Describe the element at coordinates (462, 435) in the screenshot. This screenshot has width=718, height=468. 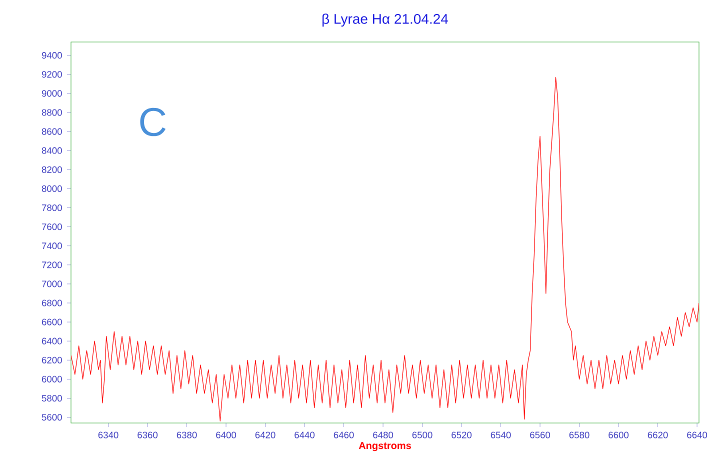
I see `x-tick-label: 6520` at that location.